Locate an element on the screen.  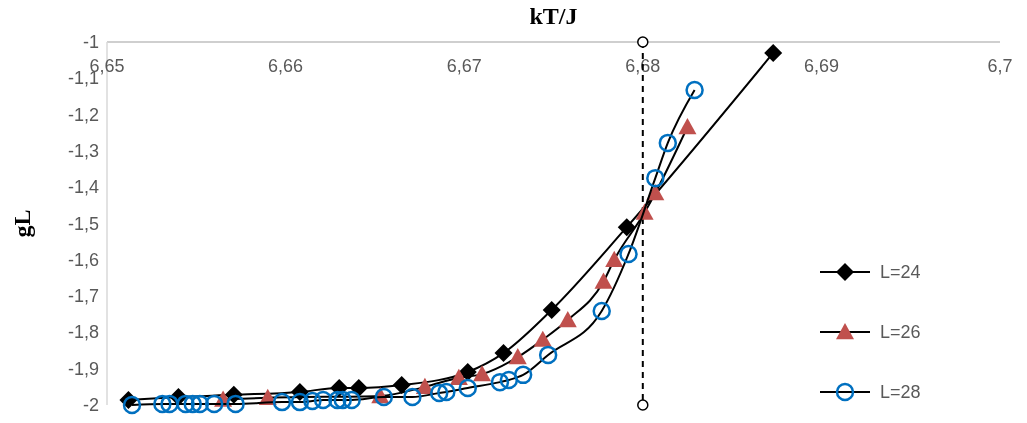
y-tick-label: -1,2 is located at coordinates (83, 114).